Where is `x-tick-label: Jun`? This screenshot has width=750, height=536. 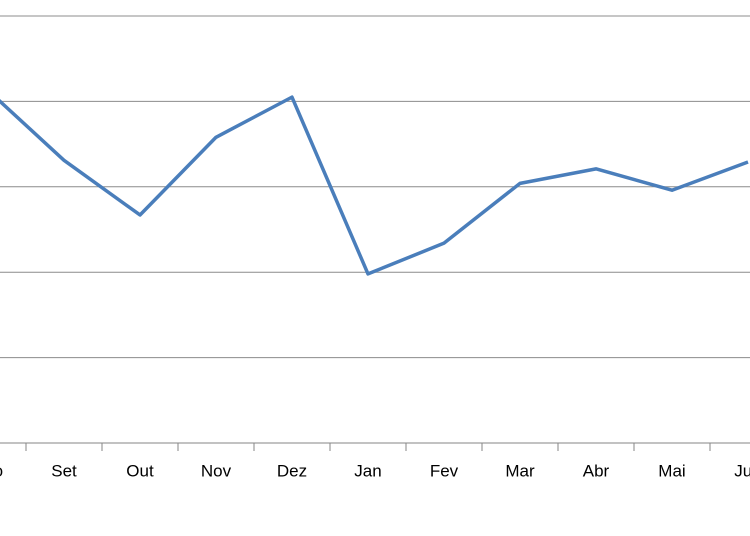
x-tick-label: Jun is located at coordinates (742, 470).